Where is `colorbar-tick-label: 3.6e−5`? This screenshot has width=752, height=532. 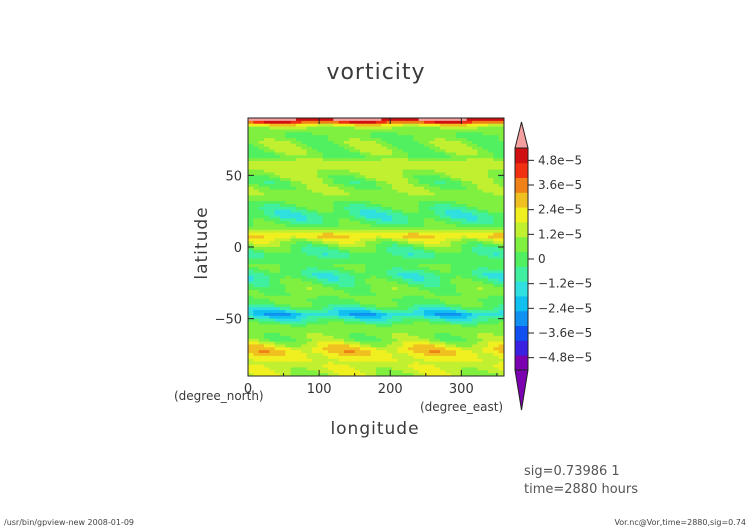 colorbar-tick-label: 3.6e−5 is located at coordinates (560, 185).